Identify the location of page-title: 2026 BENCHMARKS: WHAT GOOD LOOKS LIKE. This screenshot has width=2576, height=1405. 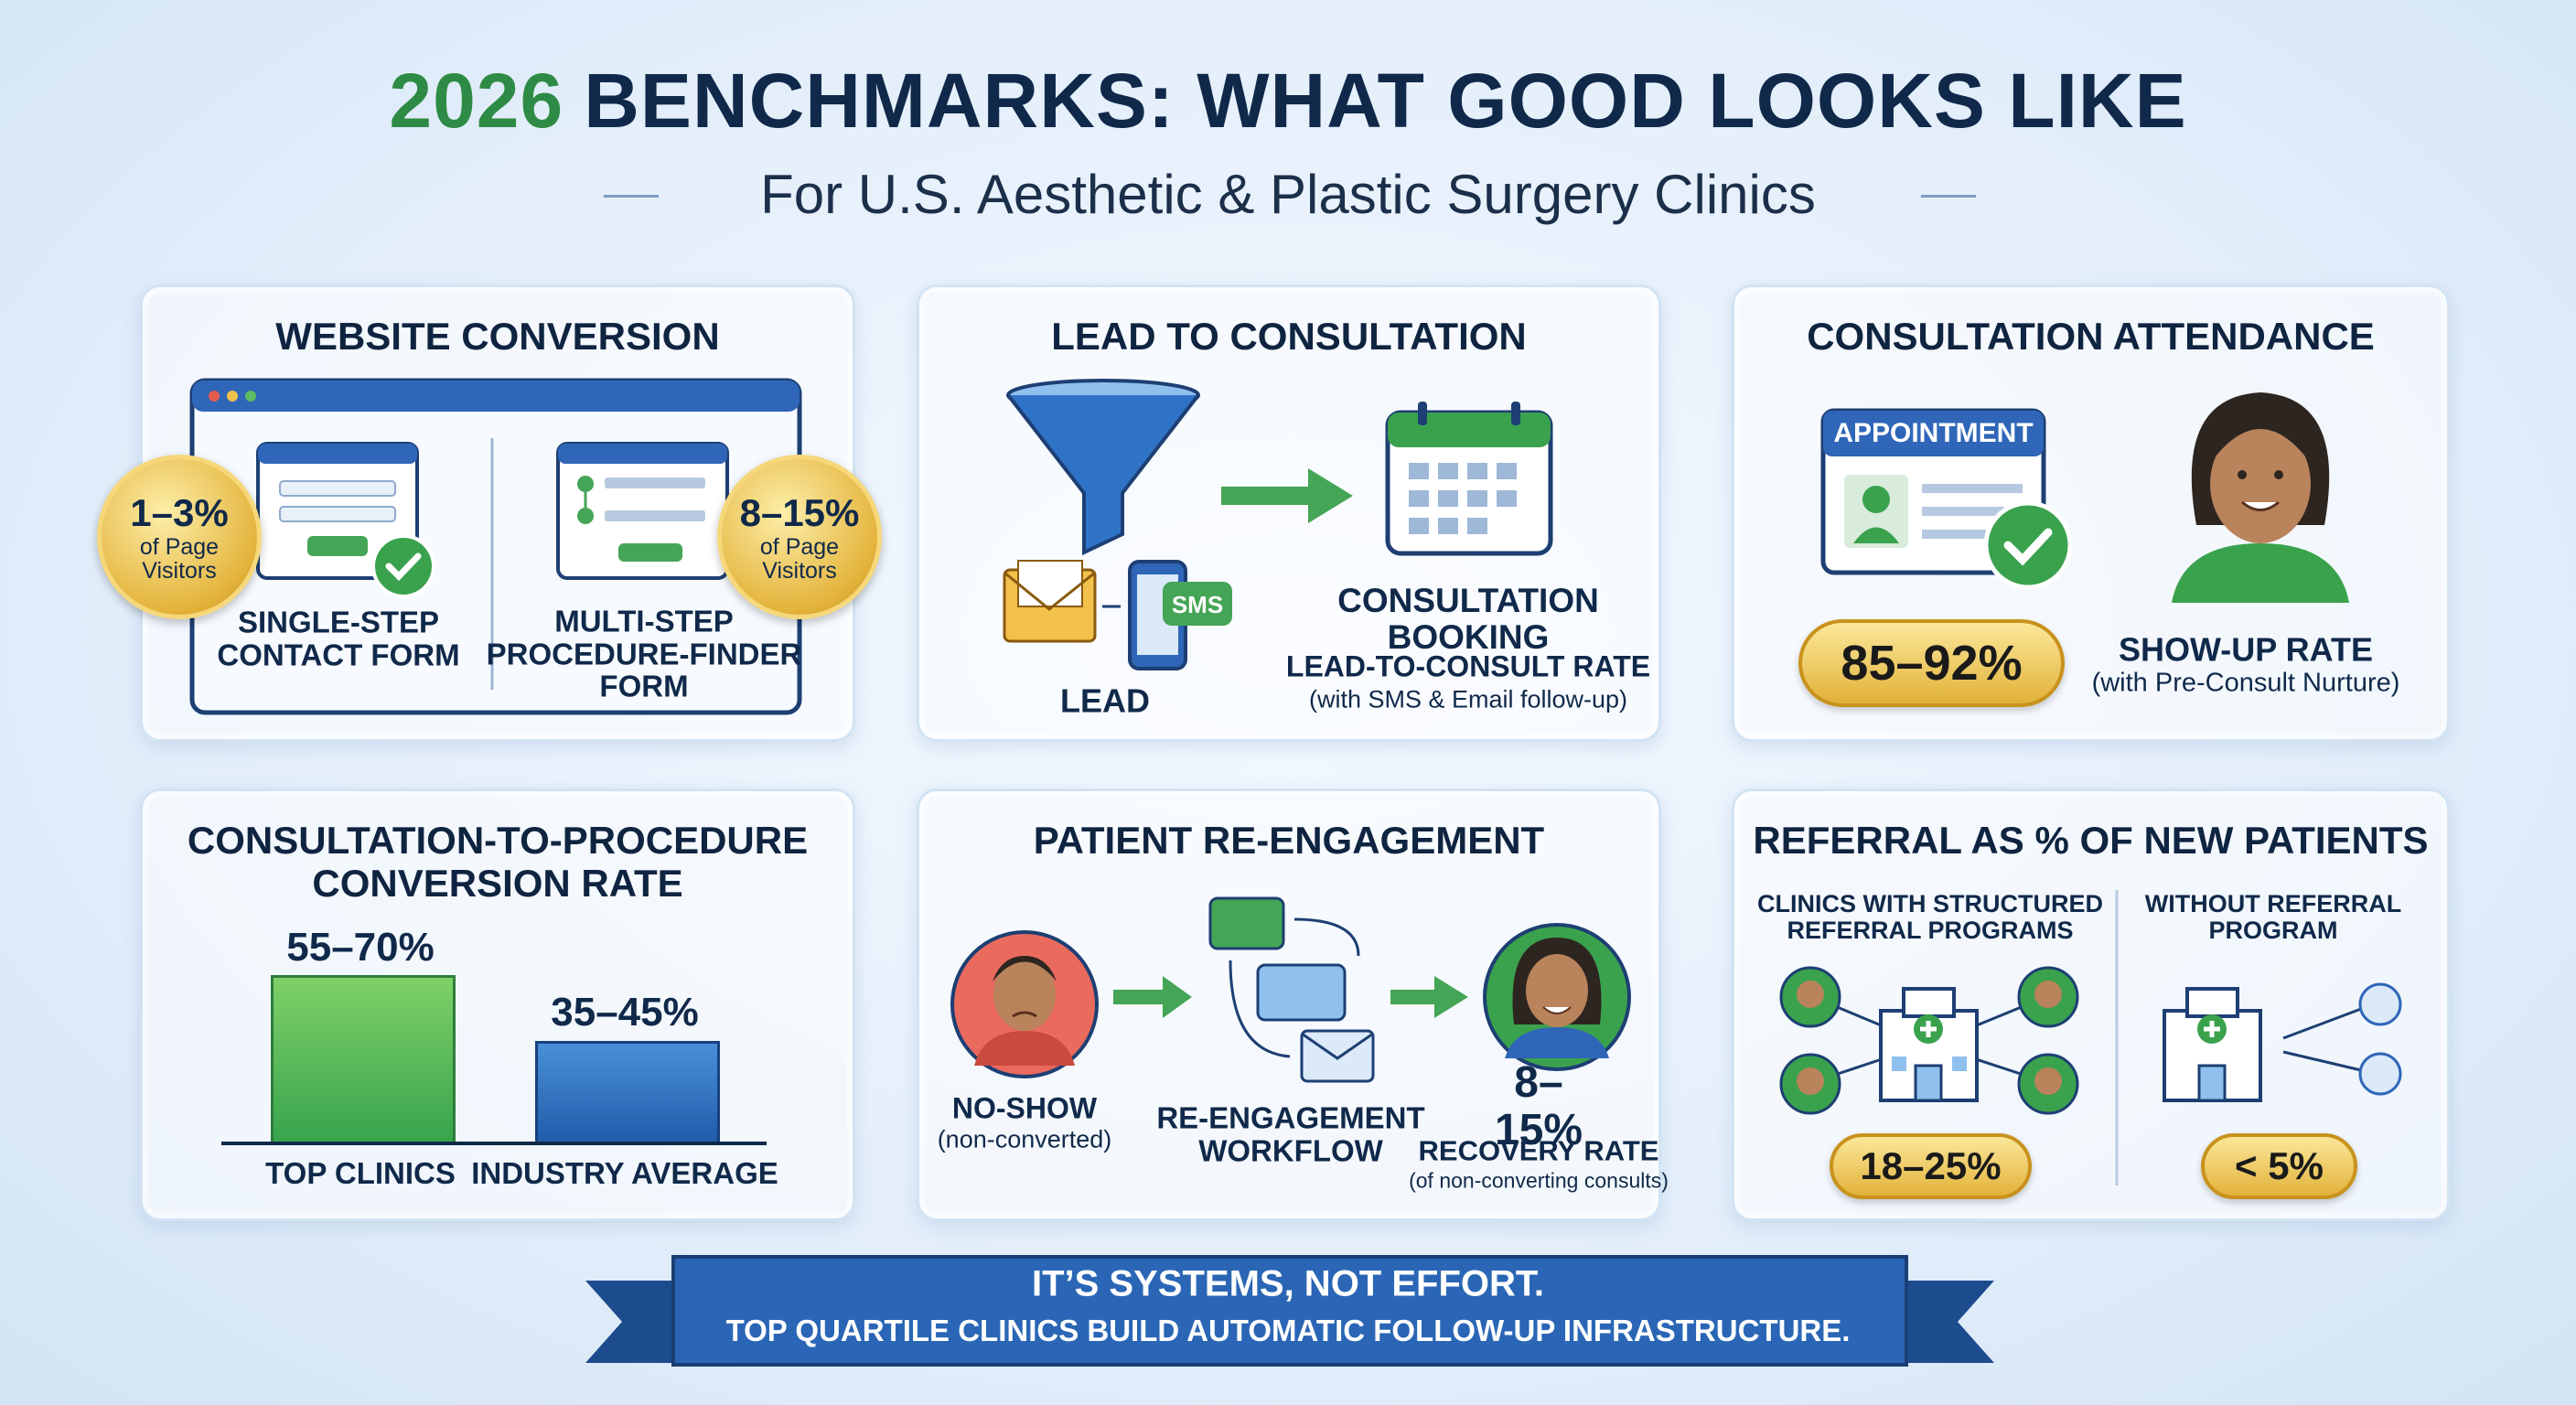
(1288, 101).